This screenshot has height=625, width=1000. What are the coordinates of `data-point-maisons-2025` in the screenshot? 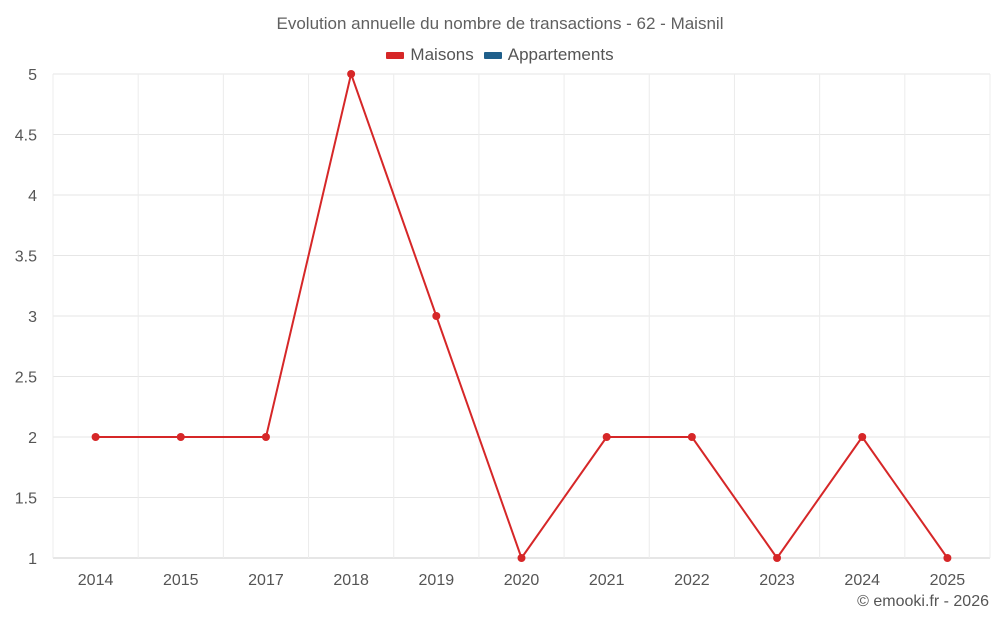 It's located at (947, 558).